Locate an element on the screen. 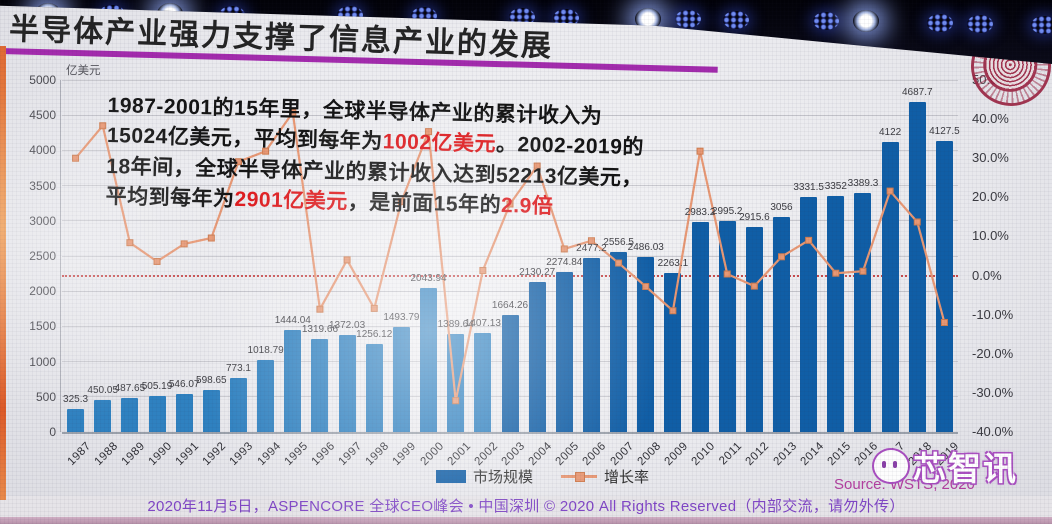 The width and height of the screenshot is (1052, 524). left-axis-tick: 3000 is located at coordinates (42, 220).